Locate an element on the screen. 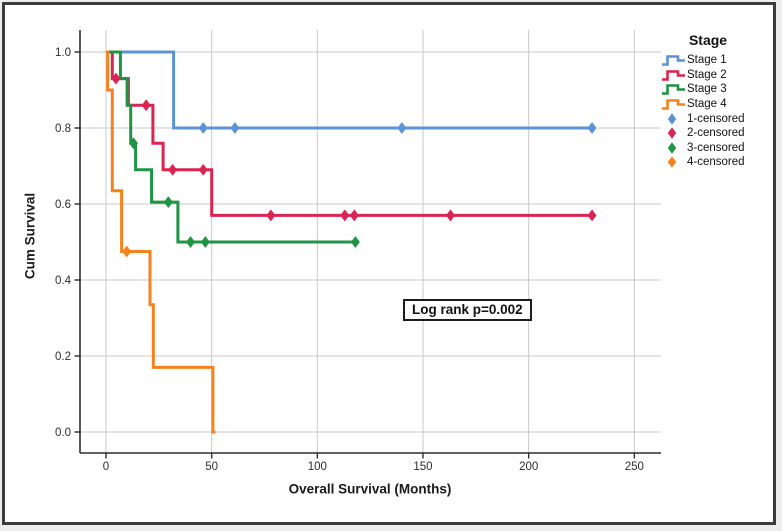 The width and height of the screenshot is (782, 531). y-tick-label: 0.2 is located at coordinates (63, 357).